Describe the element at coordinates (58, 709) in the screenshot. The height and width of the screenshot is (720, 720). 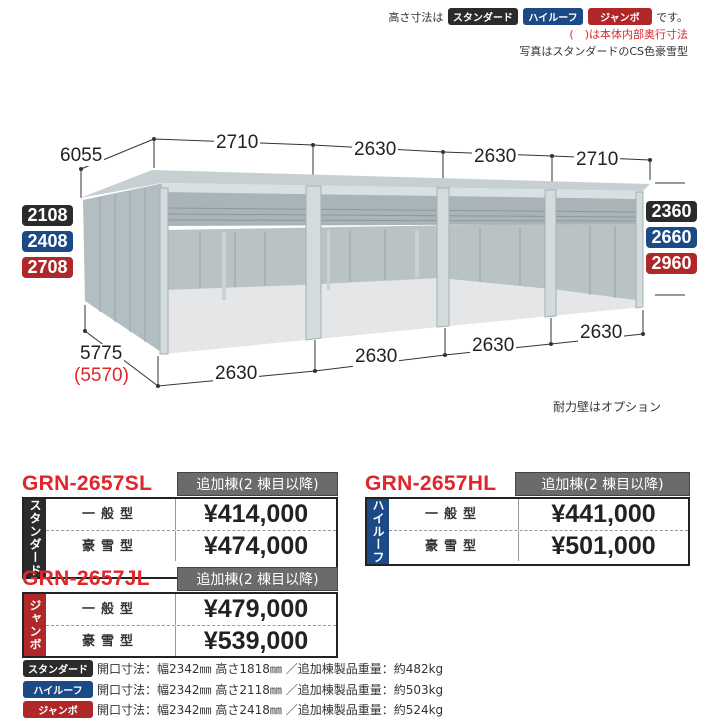
I see `spec-badge: ジャンボ` at that location.